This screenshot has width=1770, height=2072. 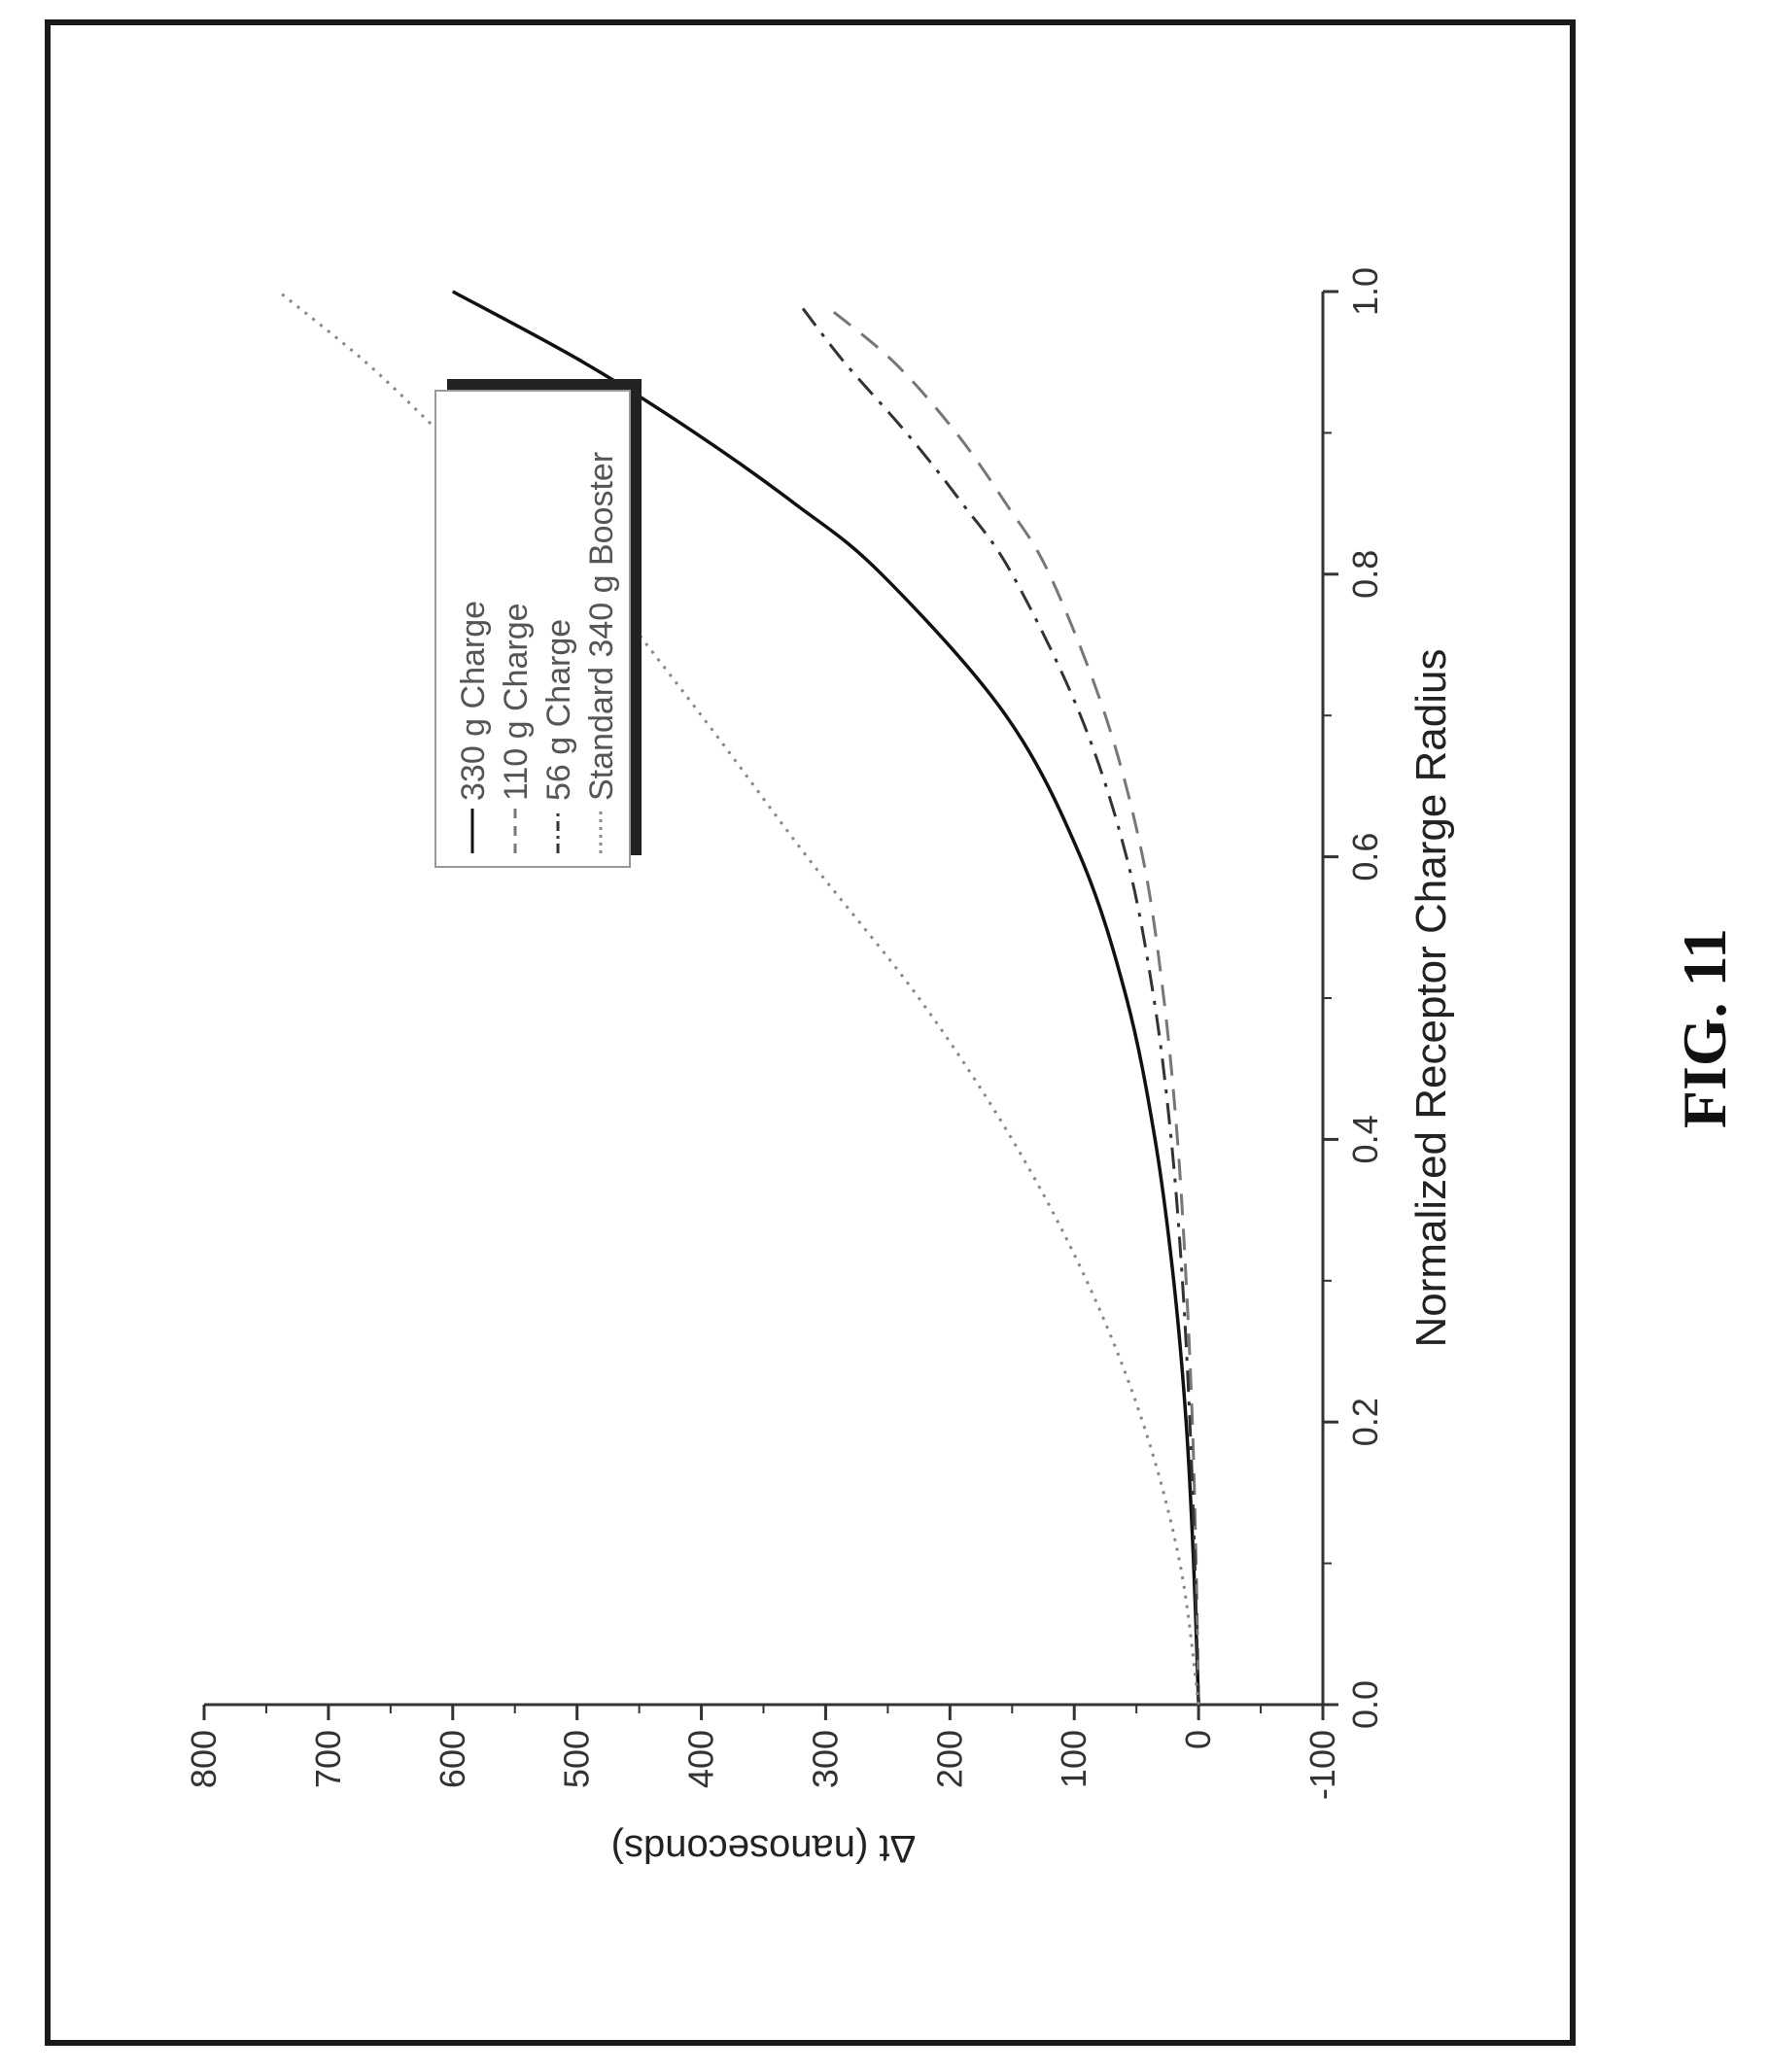 I want to click on y-tick-label: 400, so click(x=701, y=1759).